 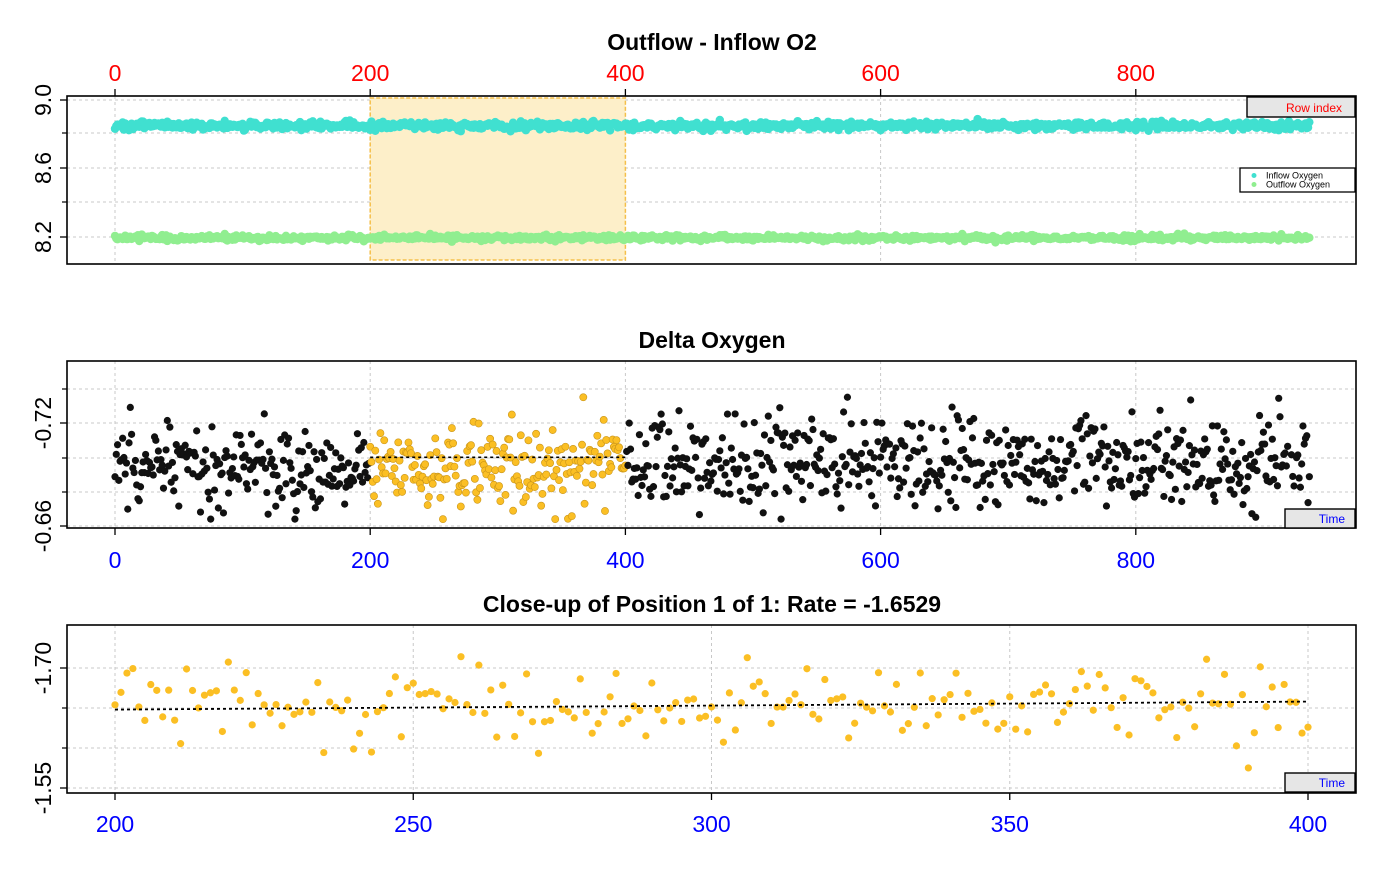 I want to click on panel3-y-tick-label: -1.55, so click(x=43, y=788).